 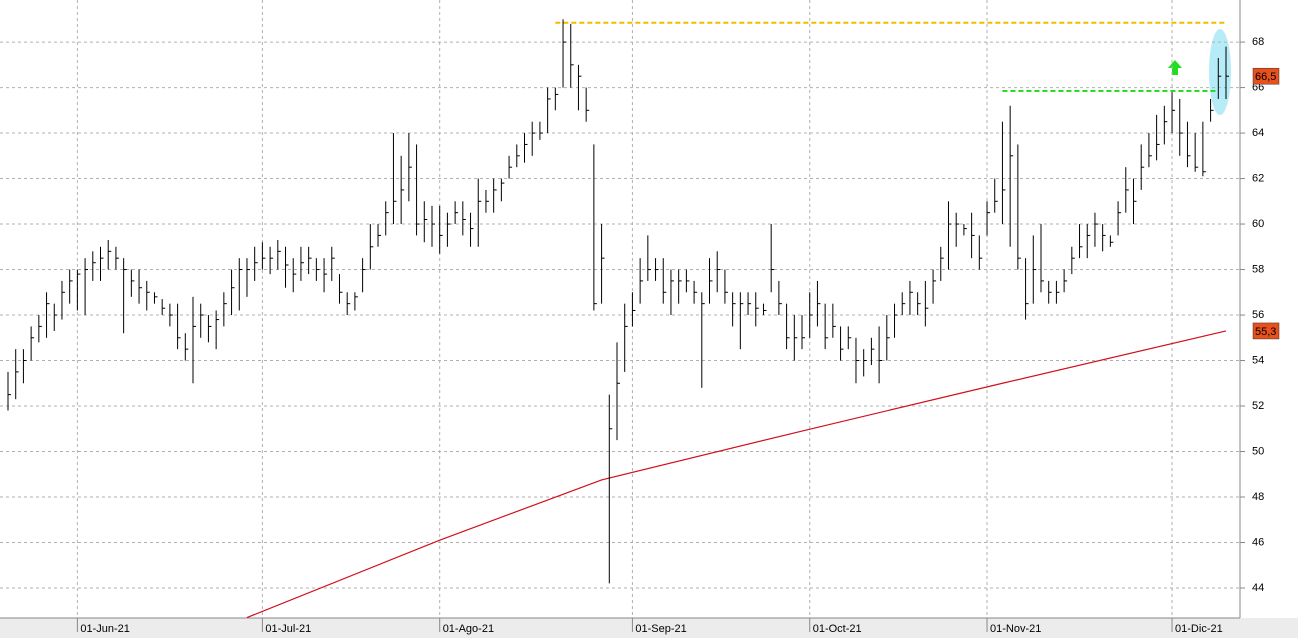 What do you see at coordinates (660, 629) in the screenshot?
I see `x-tick-label: 01-Sep-21` at bounding box center [660, 629].